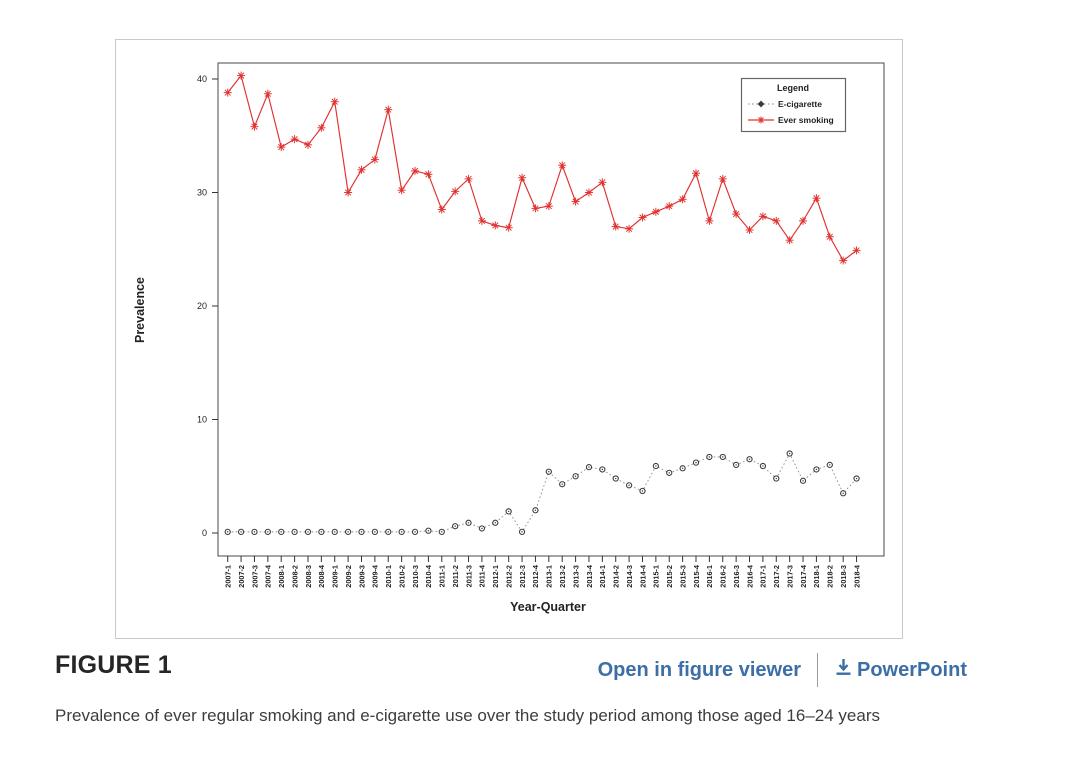 This screenshot has height=776, width=1067. What do you see at coordinates (682, 576) in the screenshot?
I see `x-tick-label: 2015-3` at bounding box center [682, 576].